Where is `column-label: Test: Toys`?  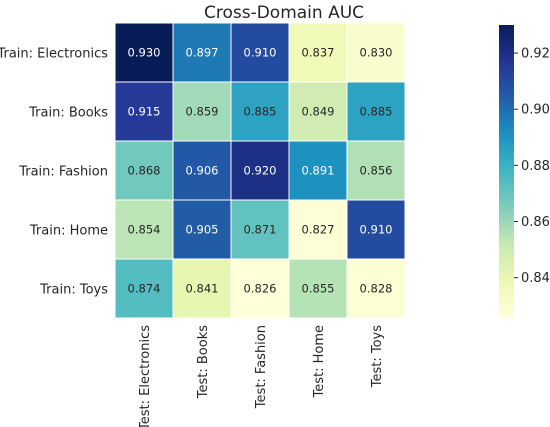 column-label: Test: Toys is located at coordinates (377, 356).